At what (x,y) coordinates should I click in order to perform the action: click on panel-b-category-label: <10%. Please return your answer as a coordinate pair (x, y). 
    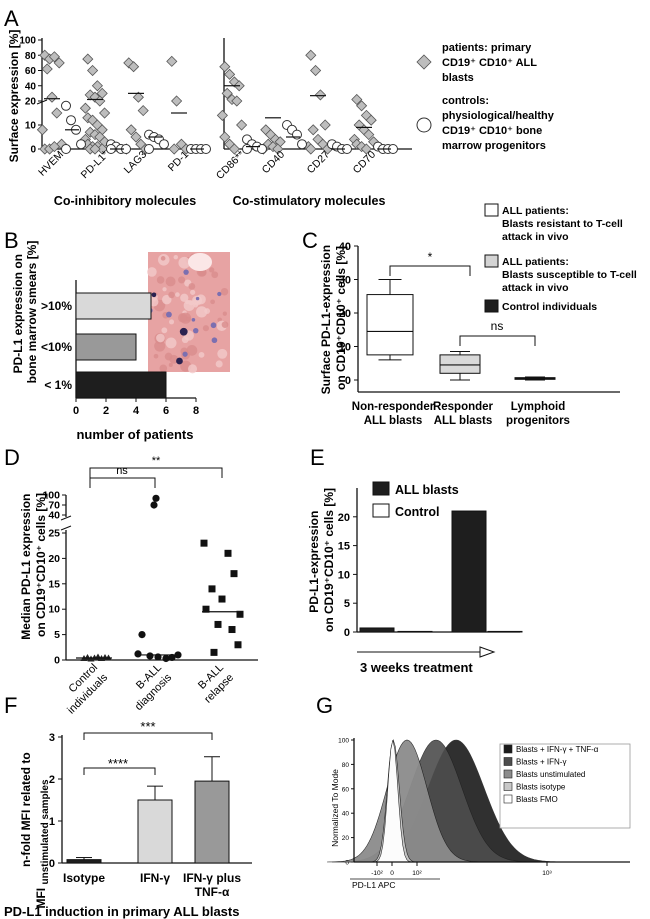
    Looking at the image, I should click on (56, 347).